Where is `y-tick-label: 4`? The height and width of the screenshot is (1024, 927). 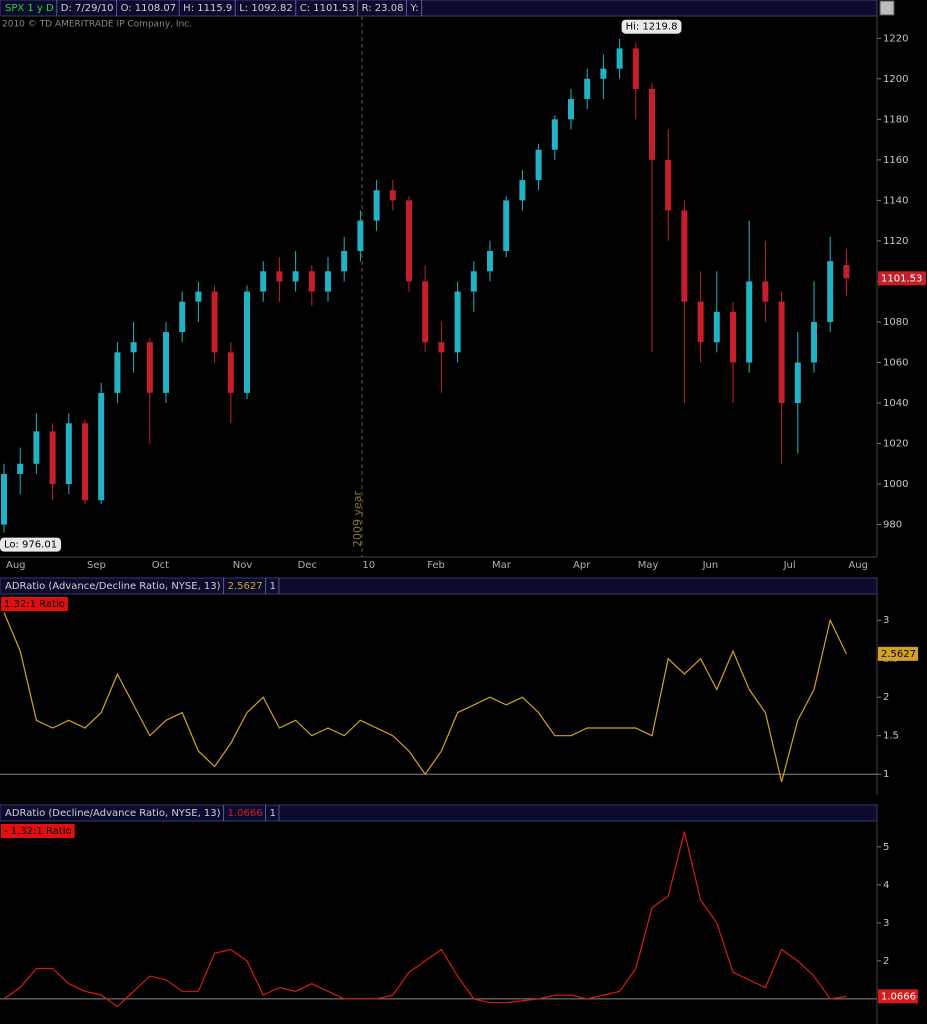
y-tick-label: 4 is located at coordinates (886, 885).